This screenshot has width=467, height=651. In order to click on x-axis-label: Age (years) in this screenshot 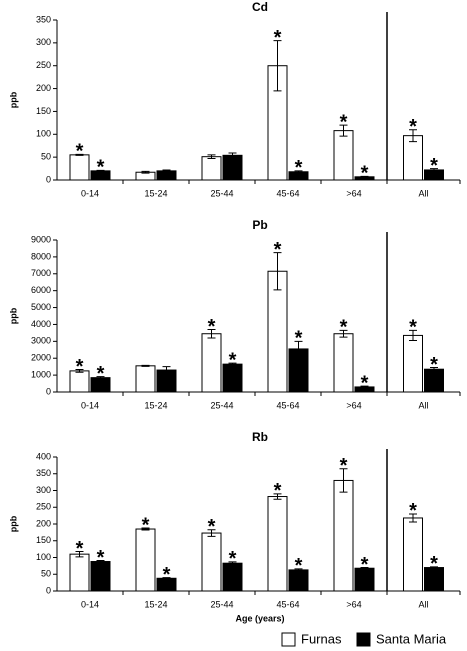, I will do `click(259, 618)`.